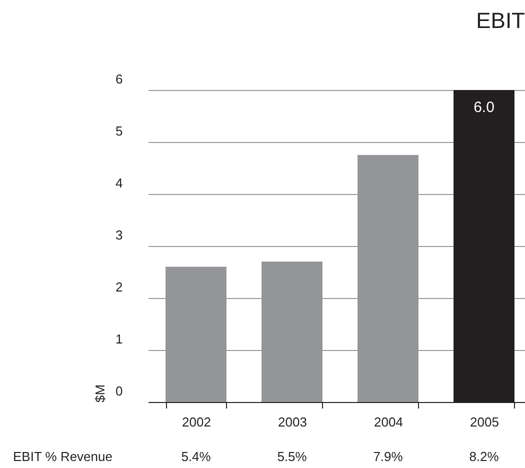 The width and height of the screenshot is (525, 468). What do you see at coordinates (388, 456) in the screenshot?
I see `text: 7.9%` at bounding box center [388, 456].